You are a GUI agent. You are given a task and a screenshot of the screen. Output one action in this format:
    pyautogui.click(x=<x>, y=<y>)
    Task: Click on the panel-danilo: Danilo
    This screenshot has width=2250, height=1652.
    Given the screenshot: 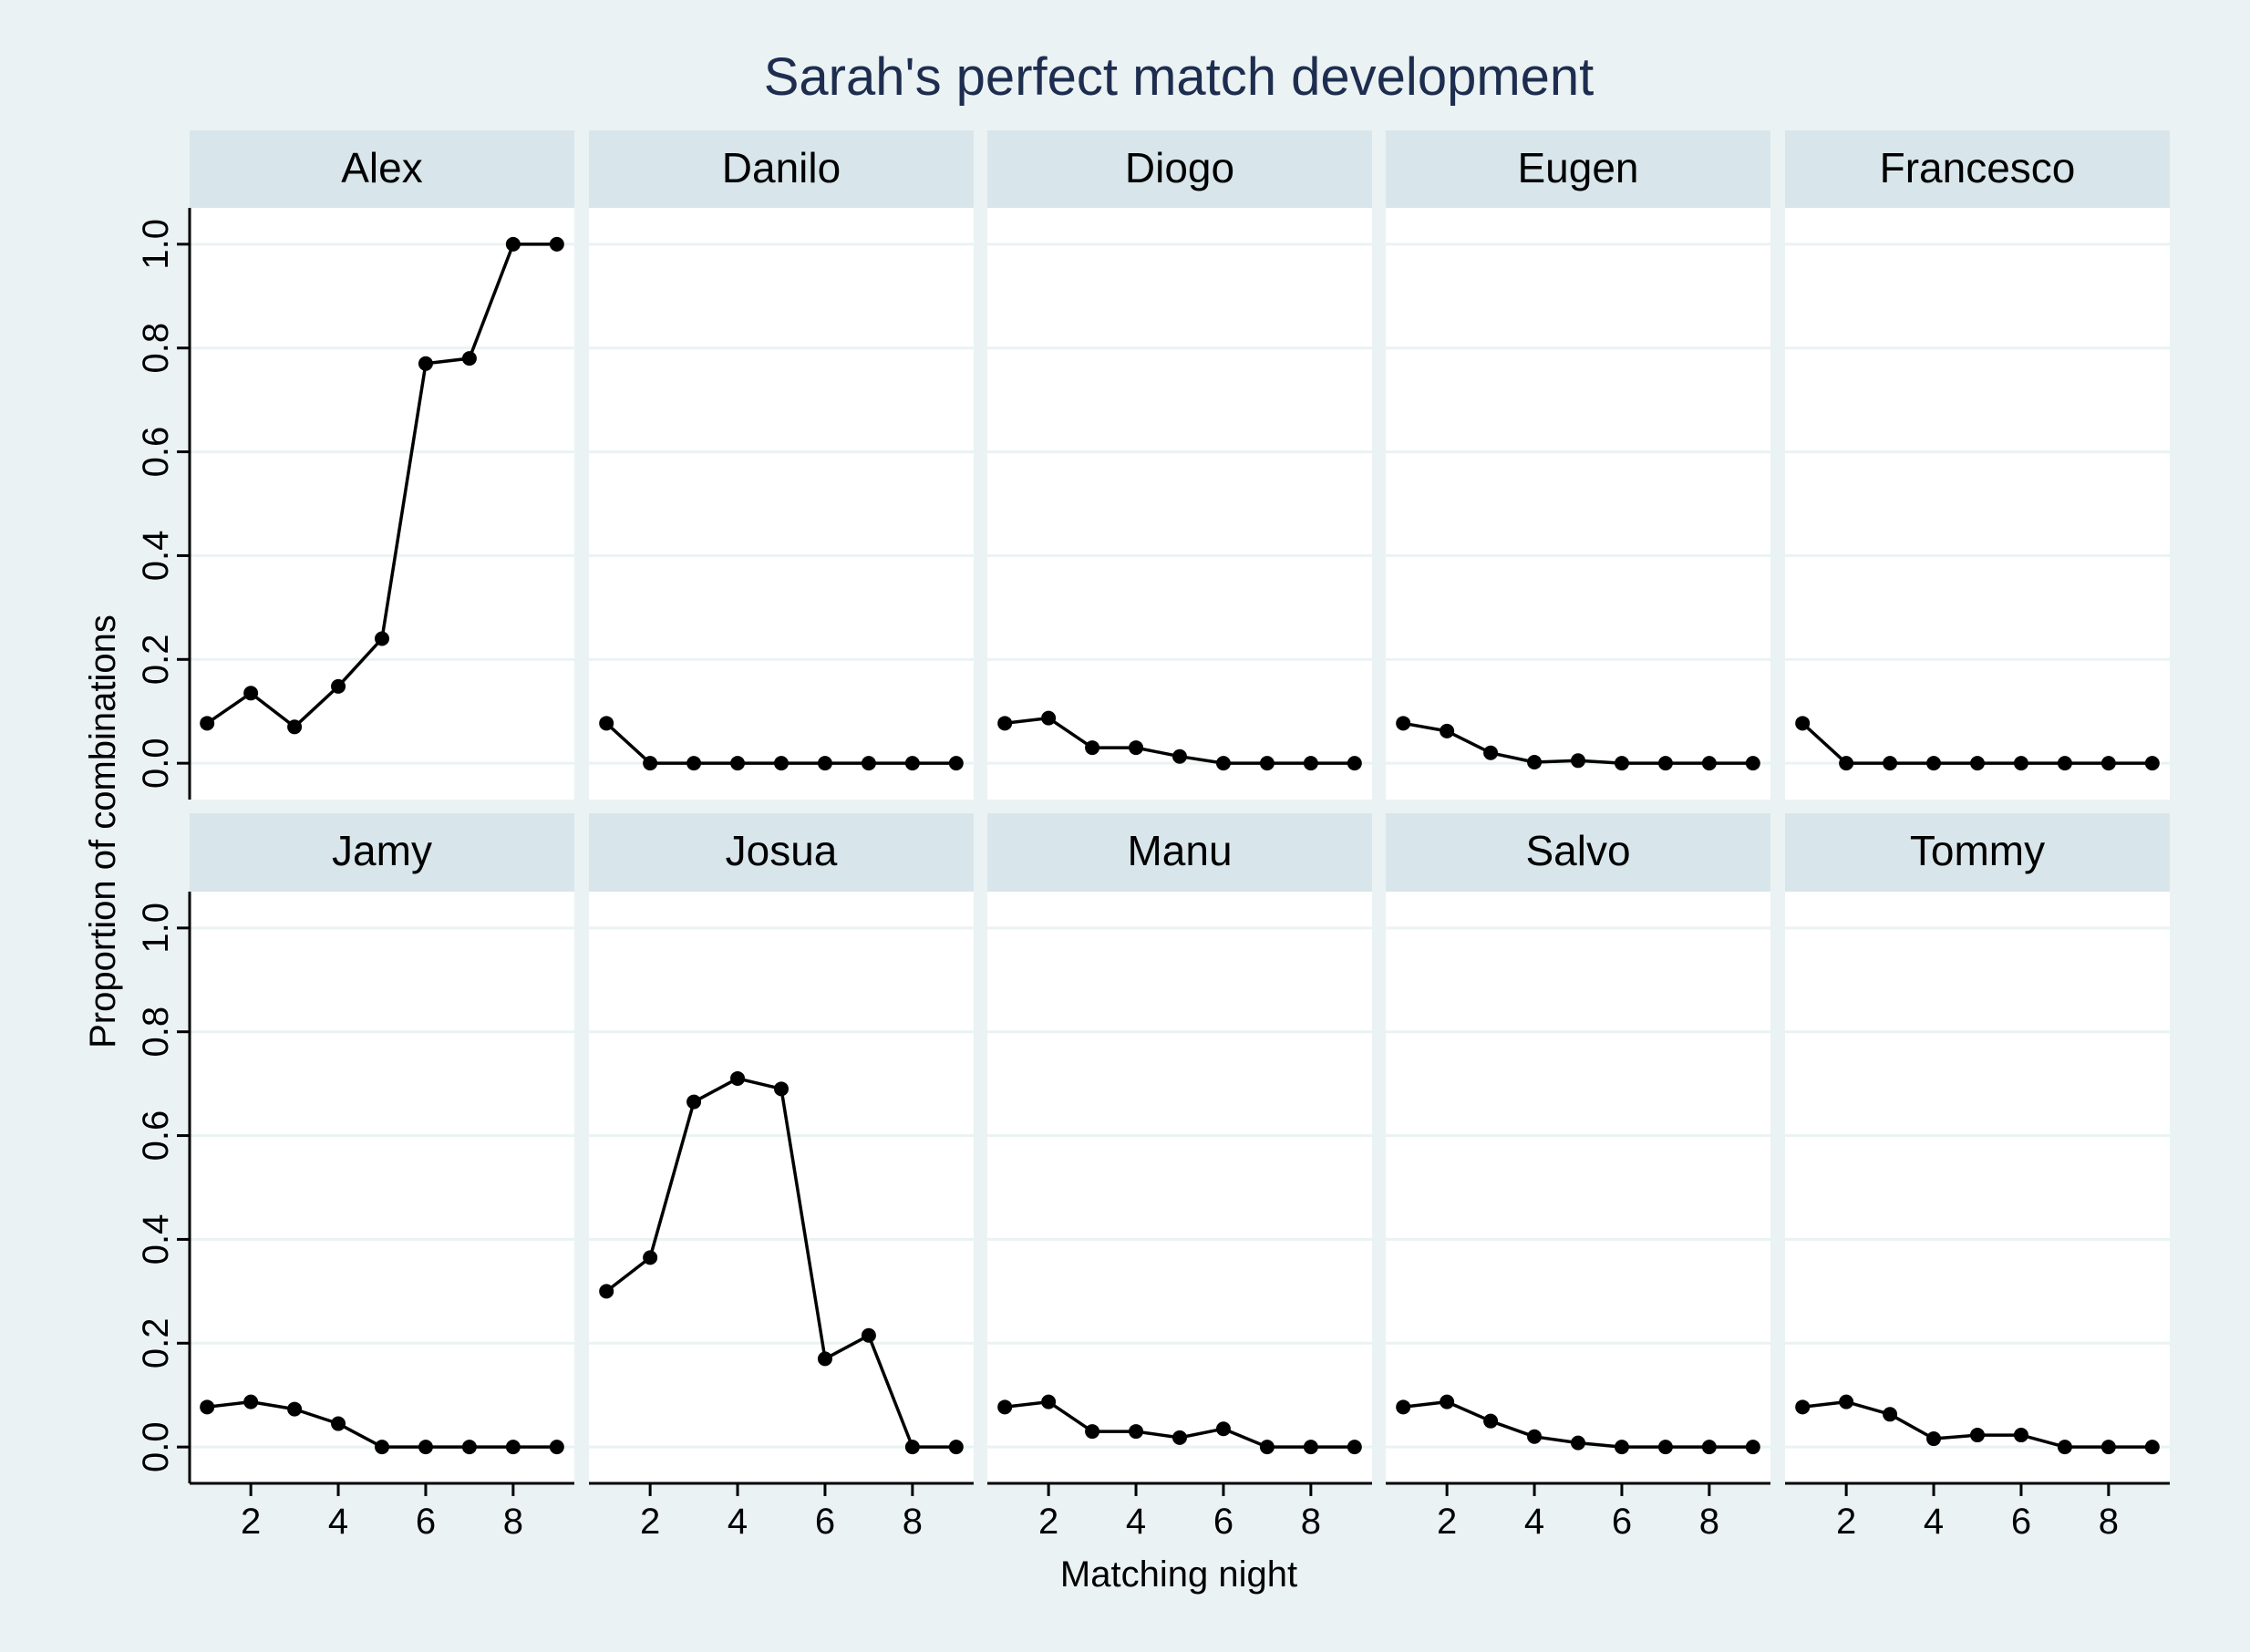 What is the action you would take?
    pyautogui.click(x=781, y=465)
    